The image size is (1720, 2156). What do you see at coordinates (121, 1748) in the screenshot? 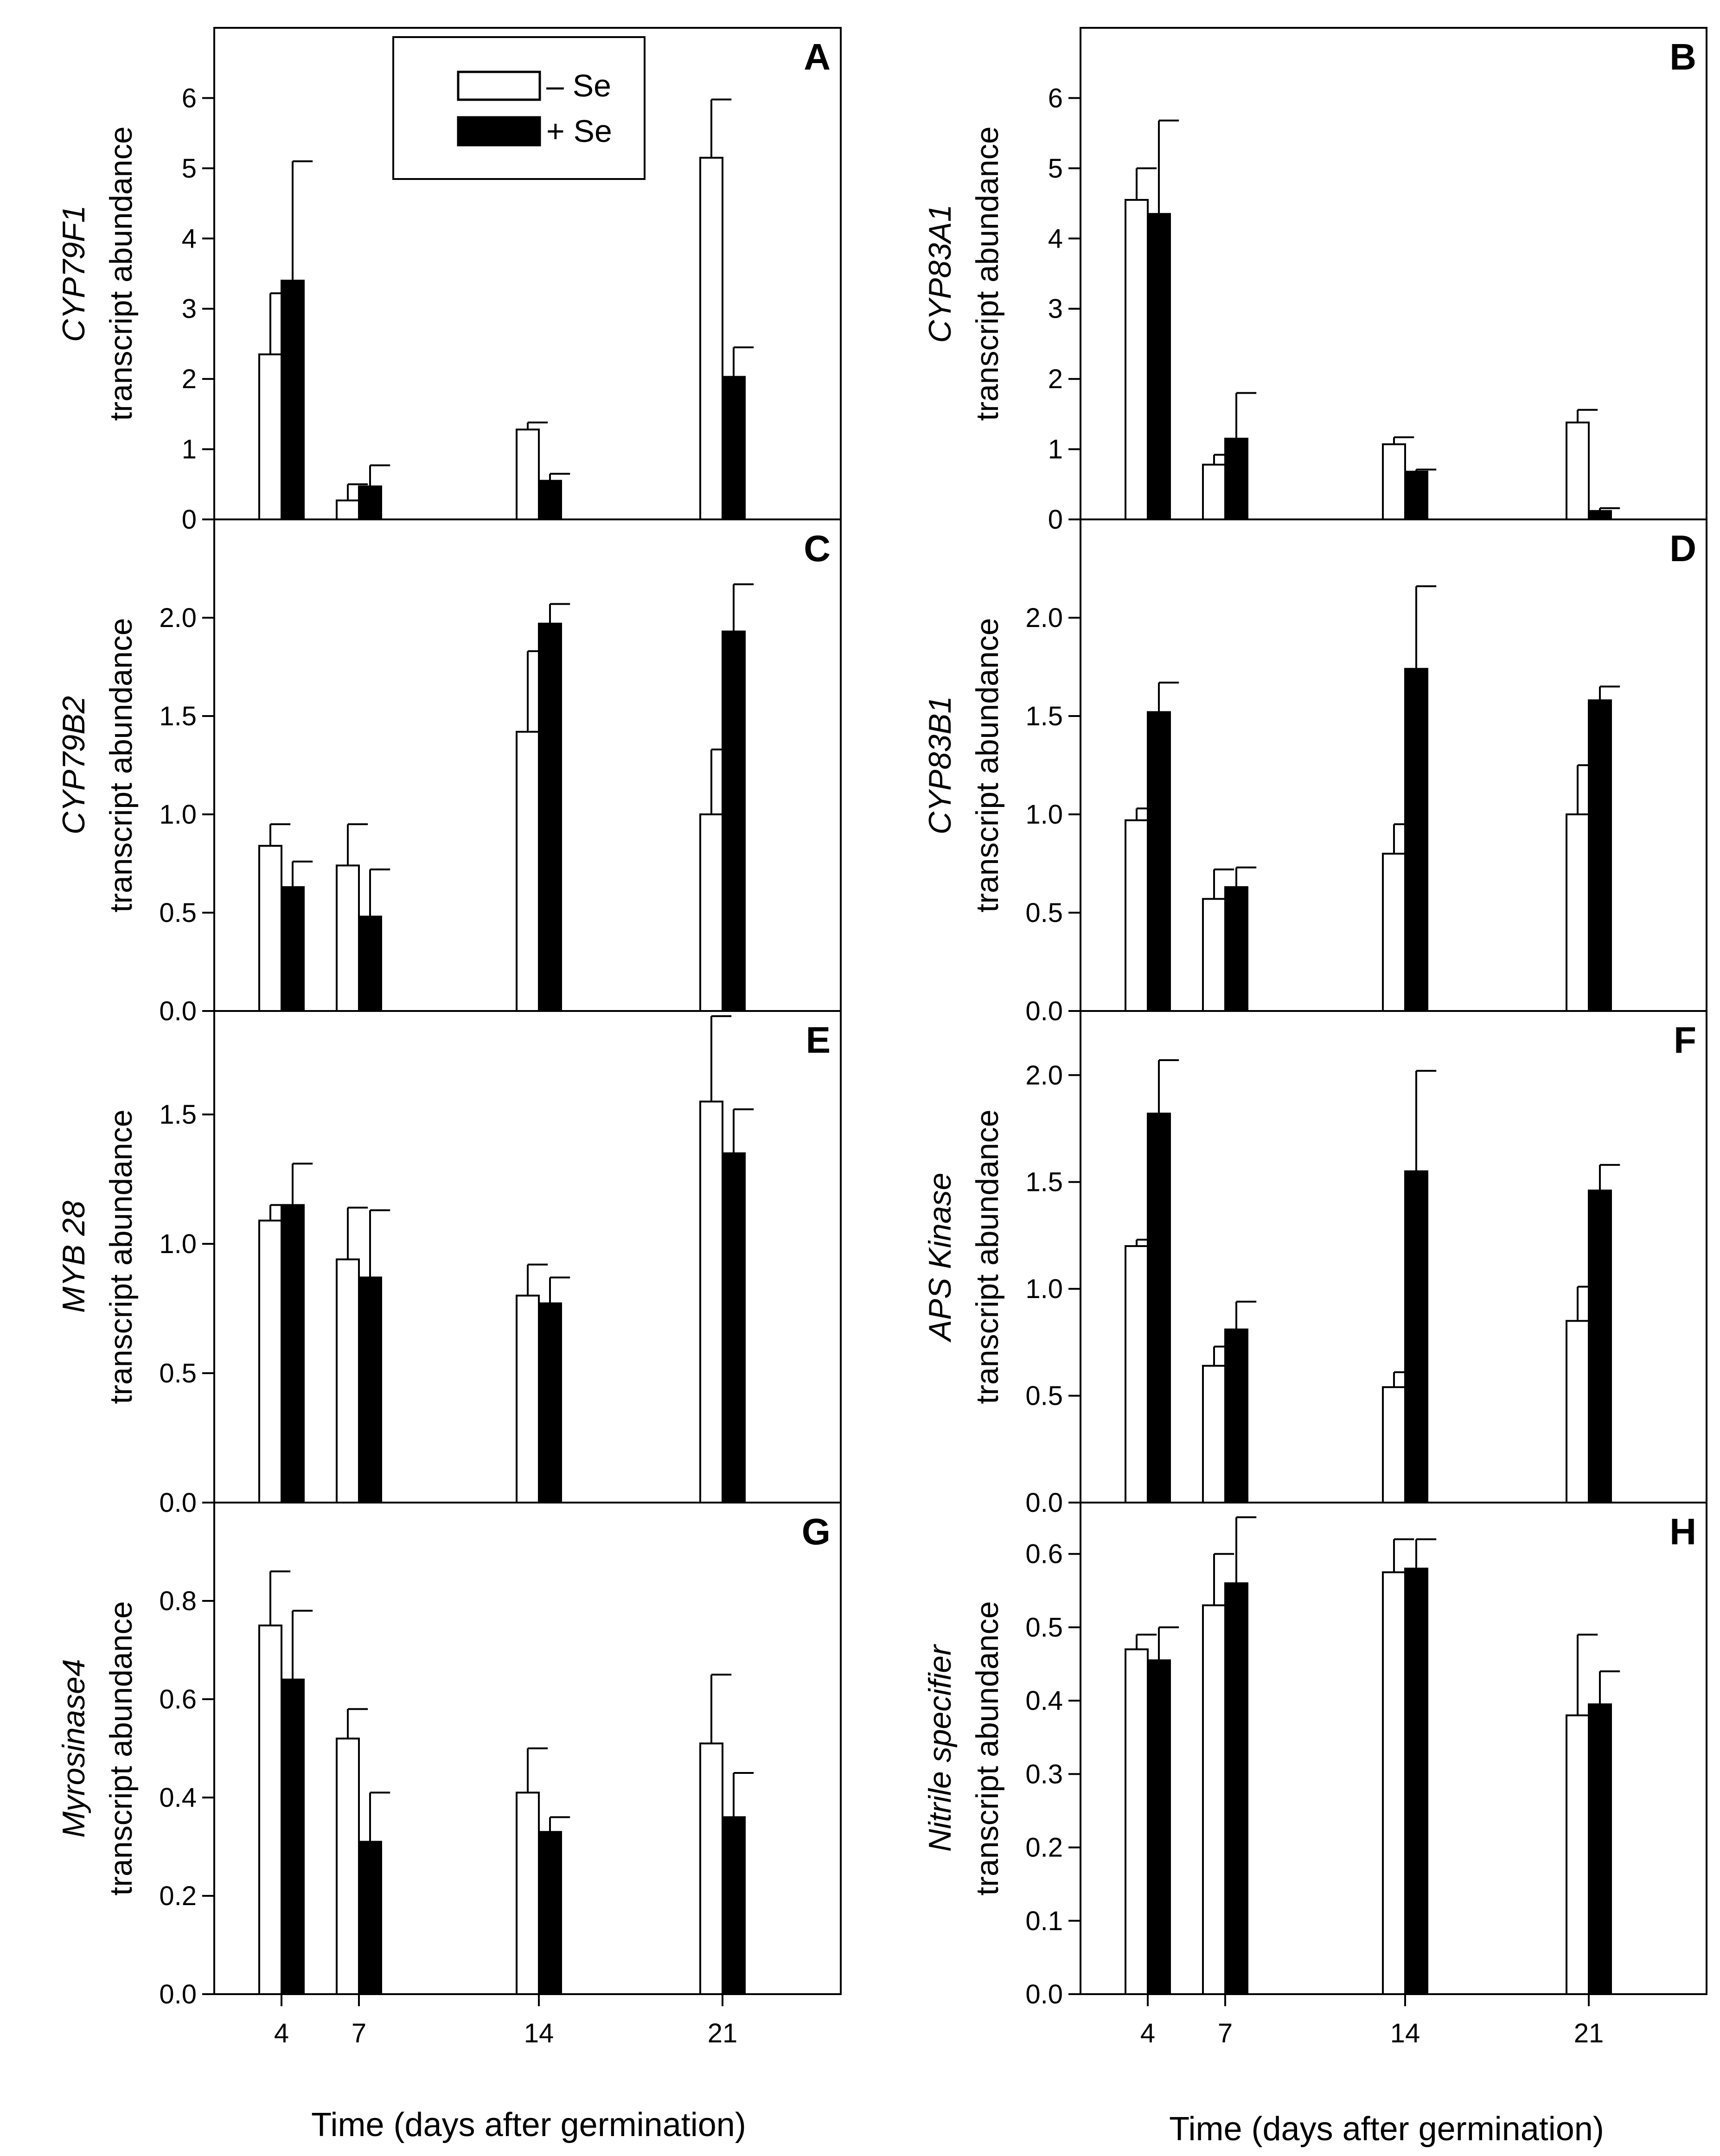
I see `y-axis-label-g: transcript abundance` at bounding box center [121, 1748].